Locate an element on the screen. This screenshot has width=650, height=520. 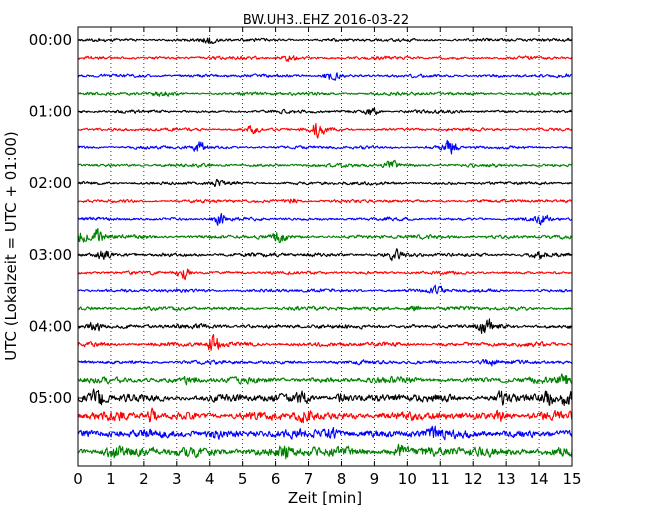
x-tick-label: 7 is located at coordinates (309, 479).